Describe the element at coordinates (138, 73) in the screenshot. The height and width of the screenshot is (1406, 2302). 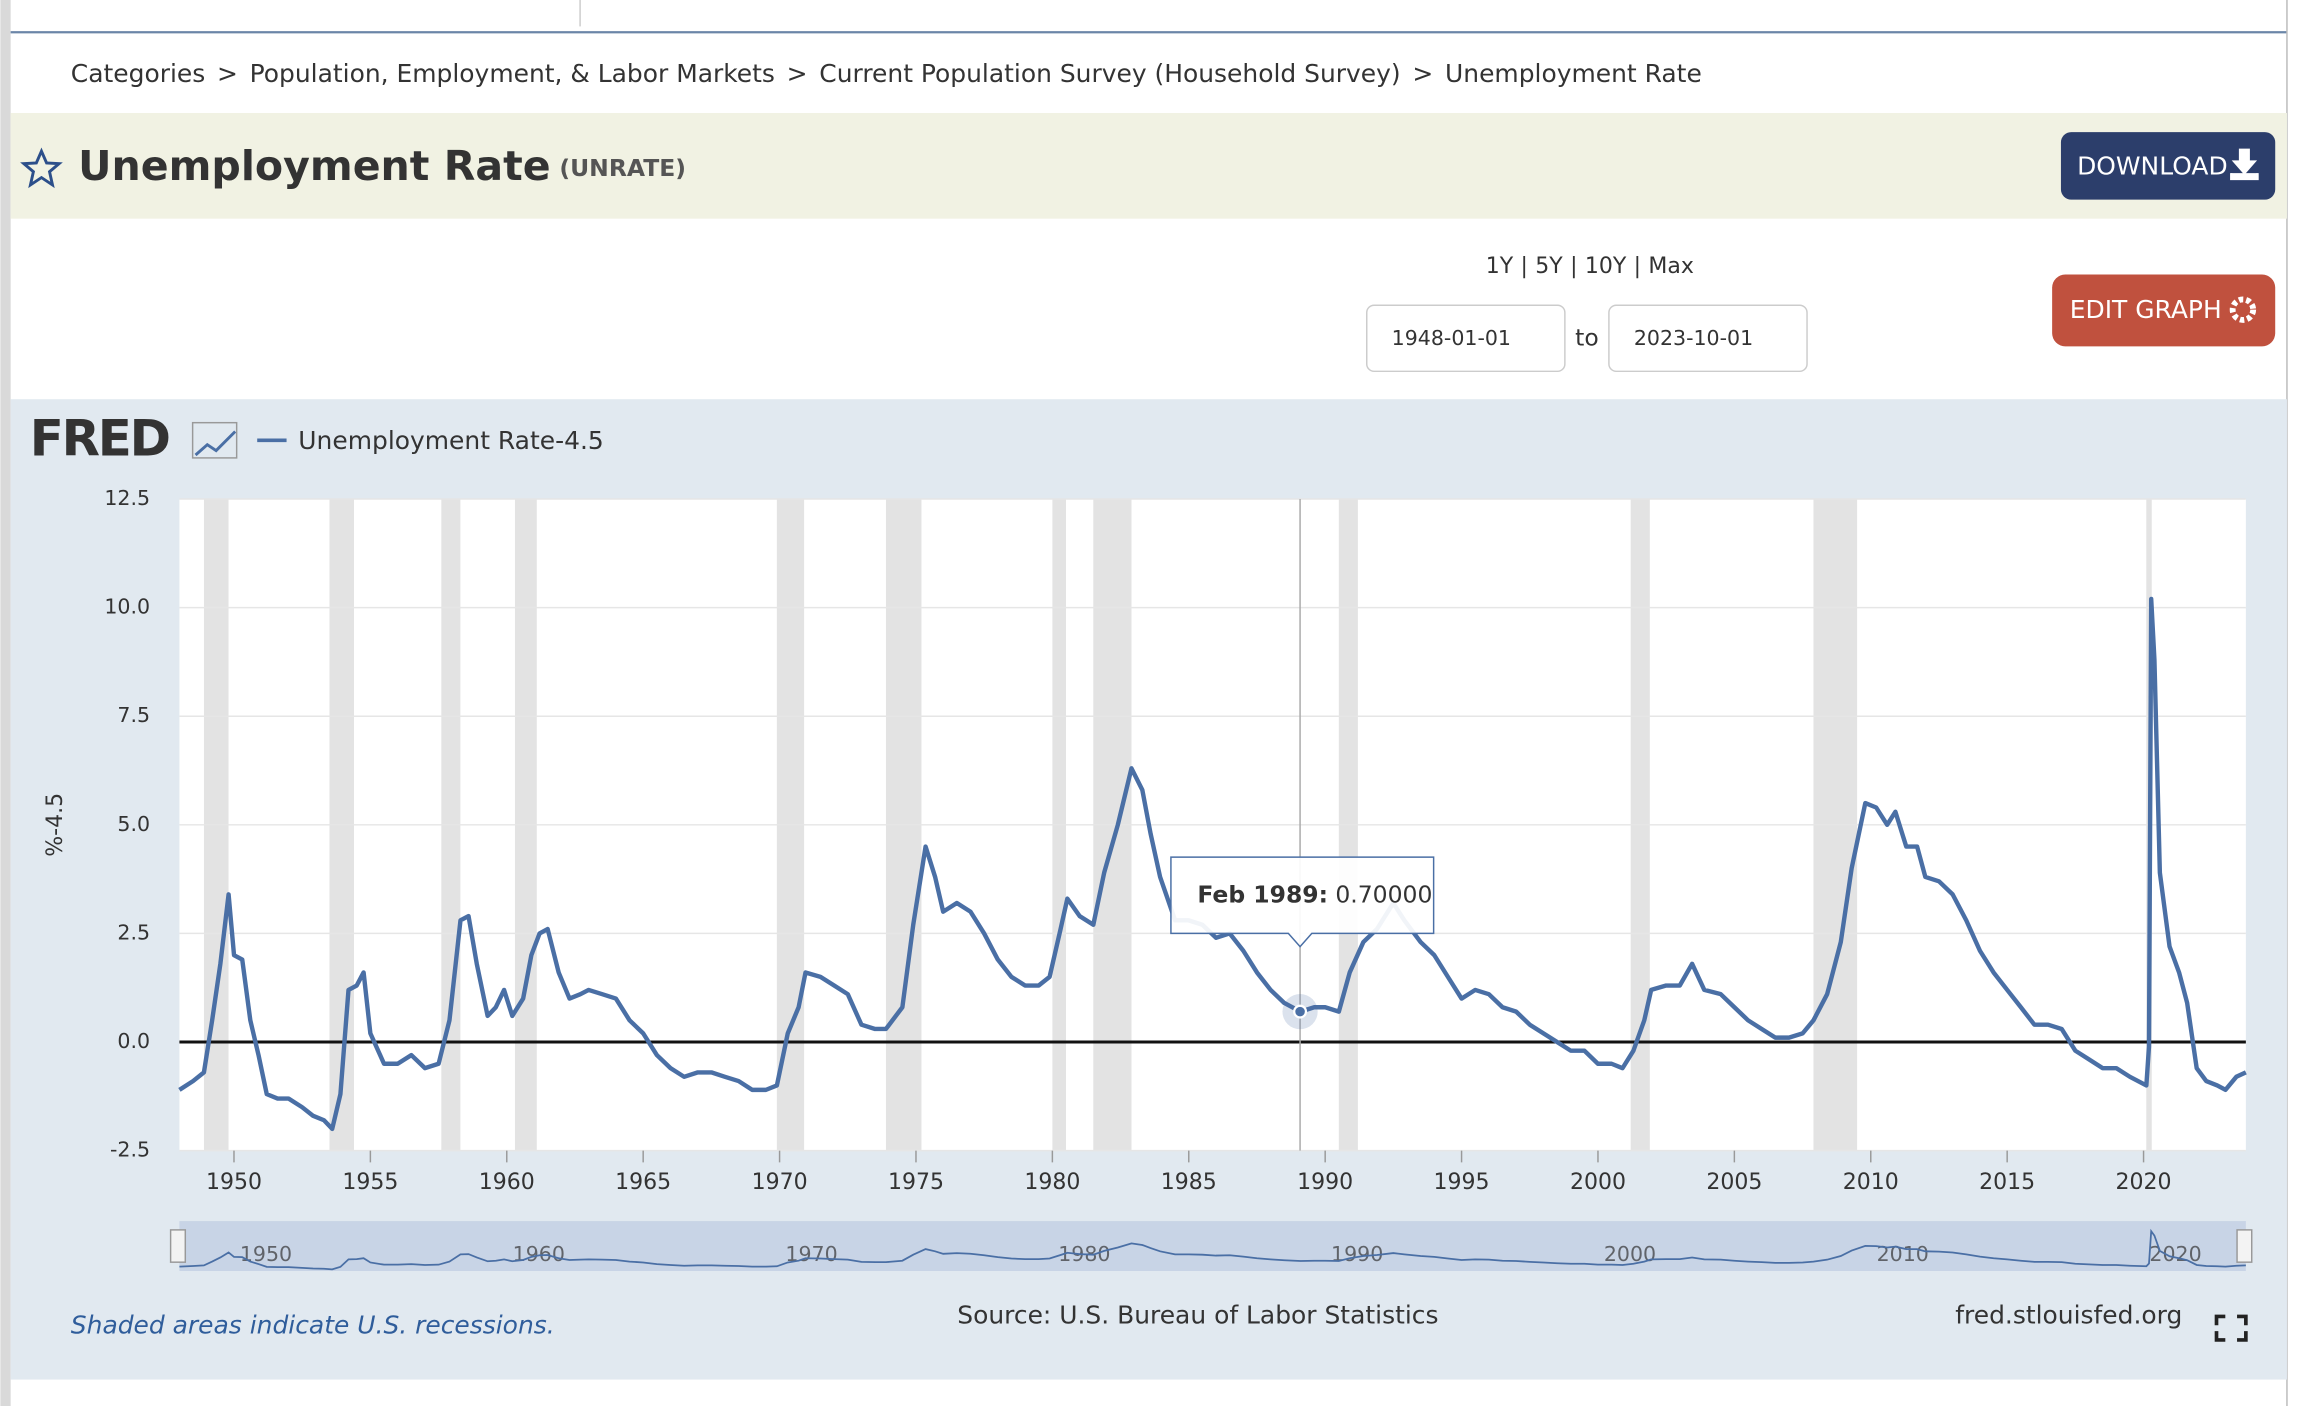
I see `breadcrumb-item: Categories` at that location.